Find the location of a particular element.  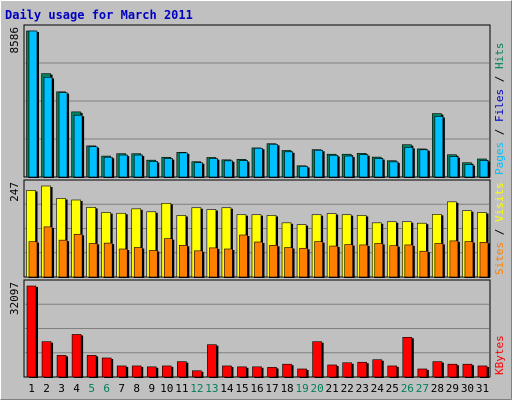

x-tick-label-day-15: 15 is located at coordinates (241, 388).